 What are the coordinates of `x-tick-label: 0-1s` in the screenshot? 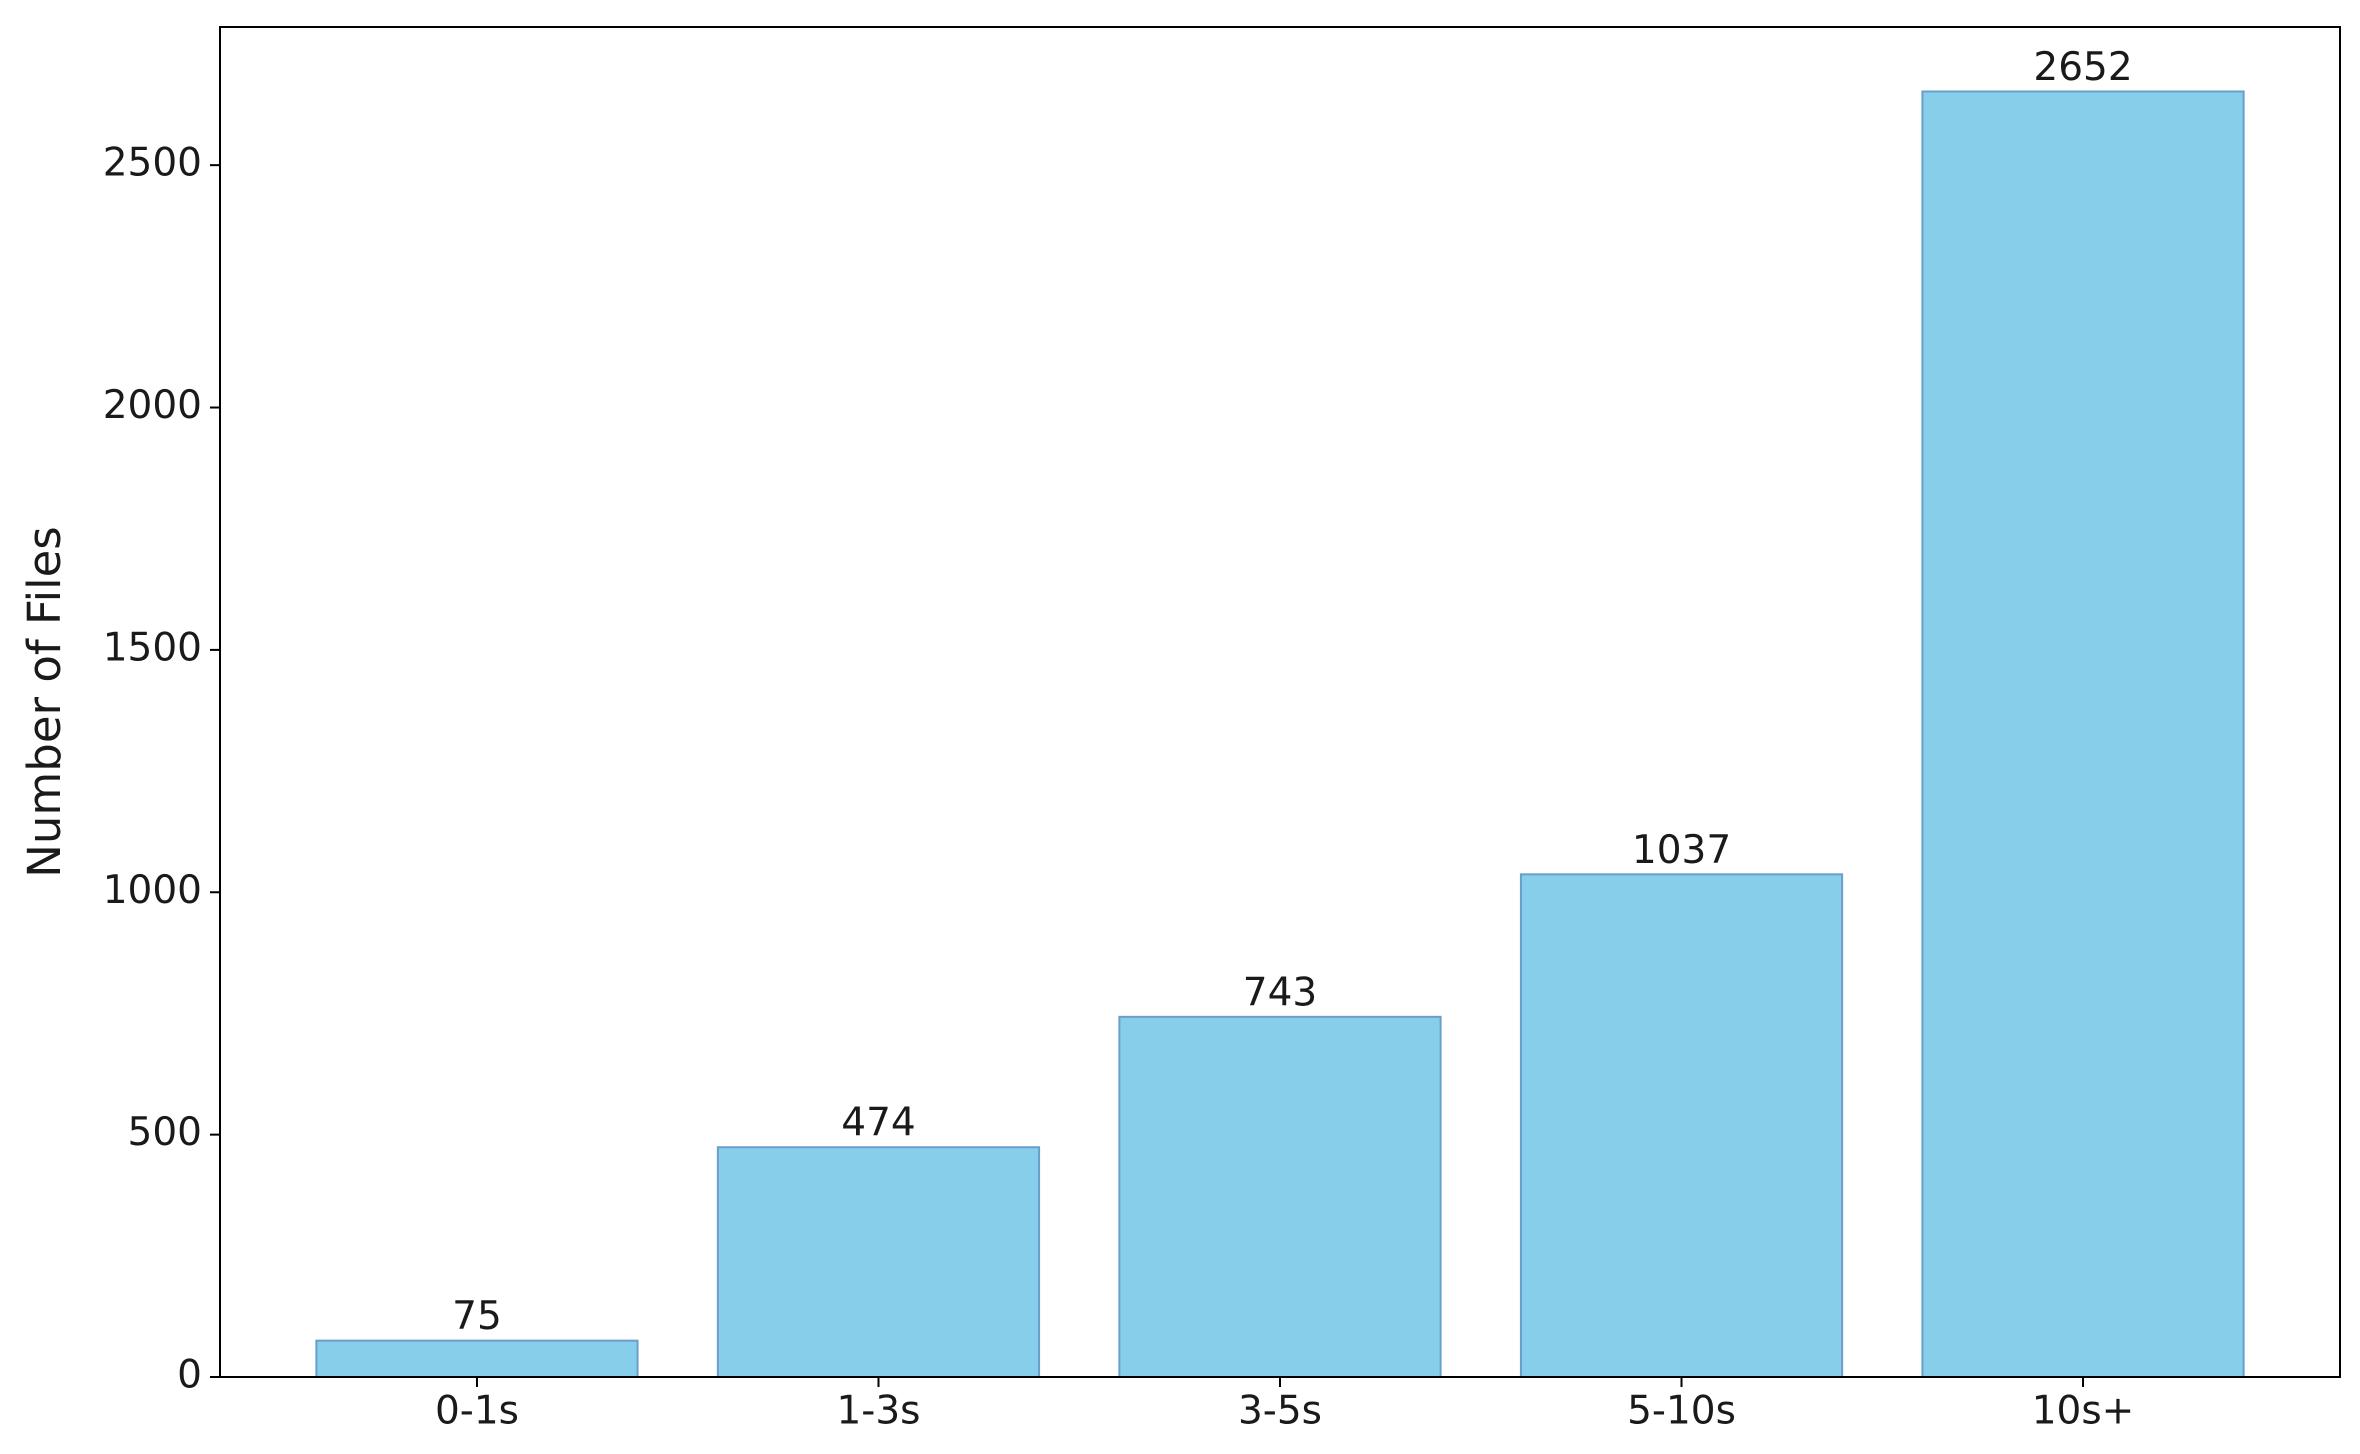 It's located at (477, 1411).